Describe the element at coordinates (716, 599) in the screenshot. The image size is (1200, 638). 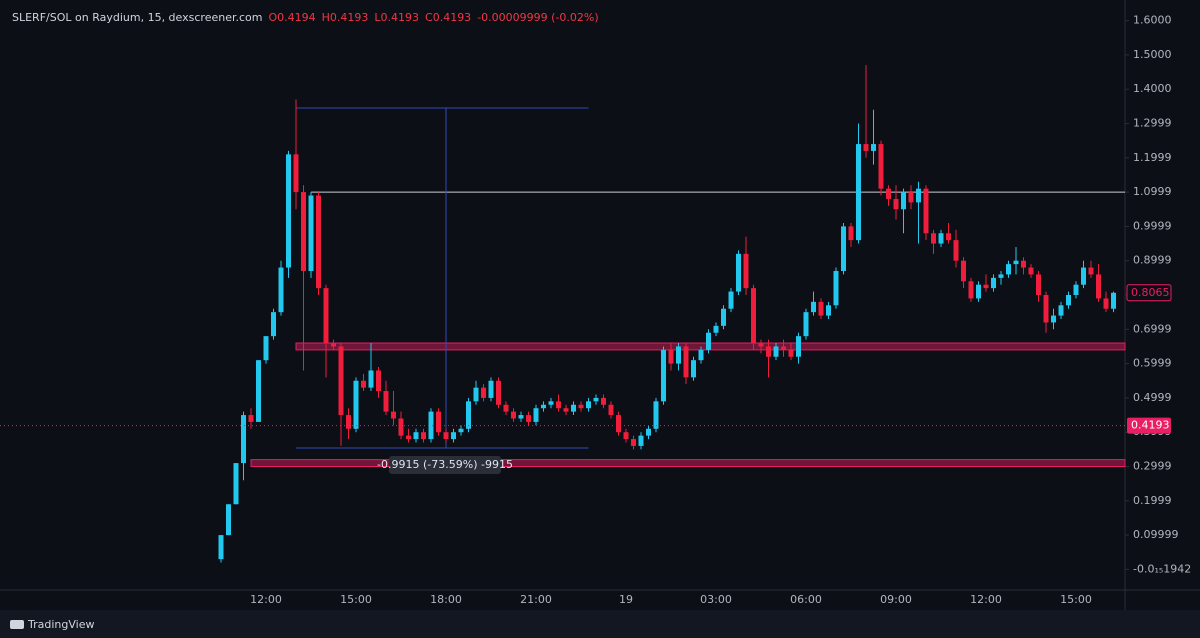
I see `x-tick-label: 03:00` at that location.